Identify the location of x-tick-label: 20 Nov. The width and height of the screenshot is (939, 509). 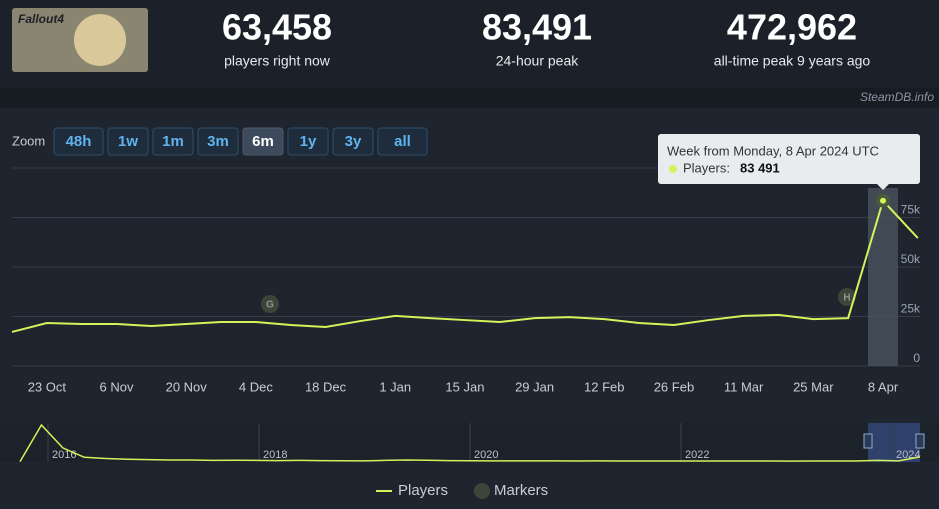
(187, 386).